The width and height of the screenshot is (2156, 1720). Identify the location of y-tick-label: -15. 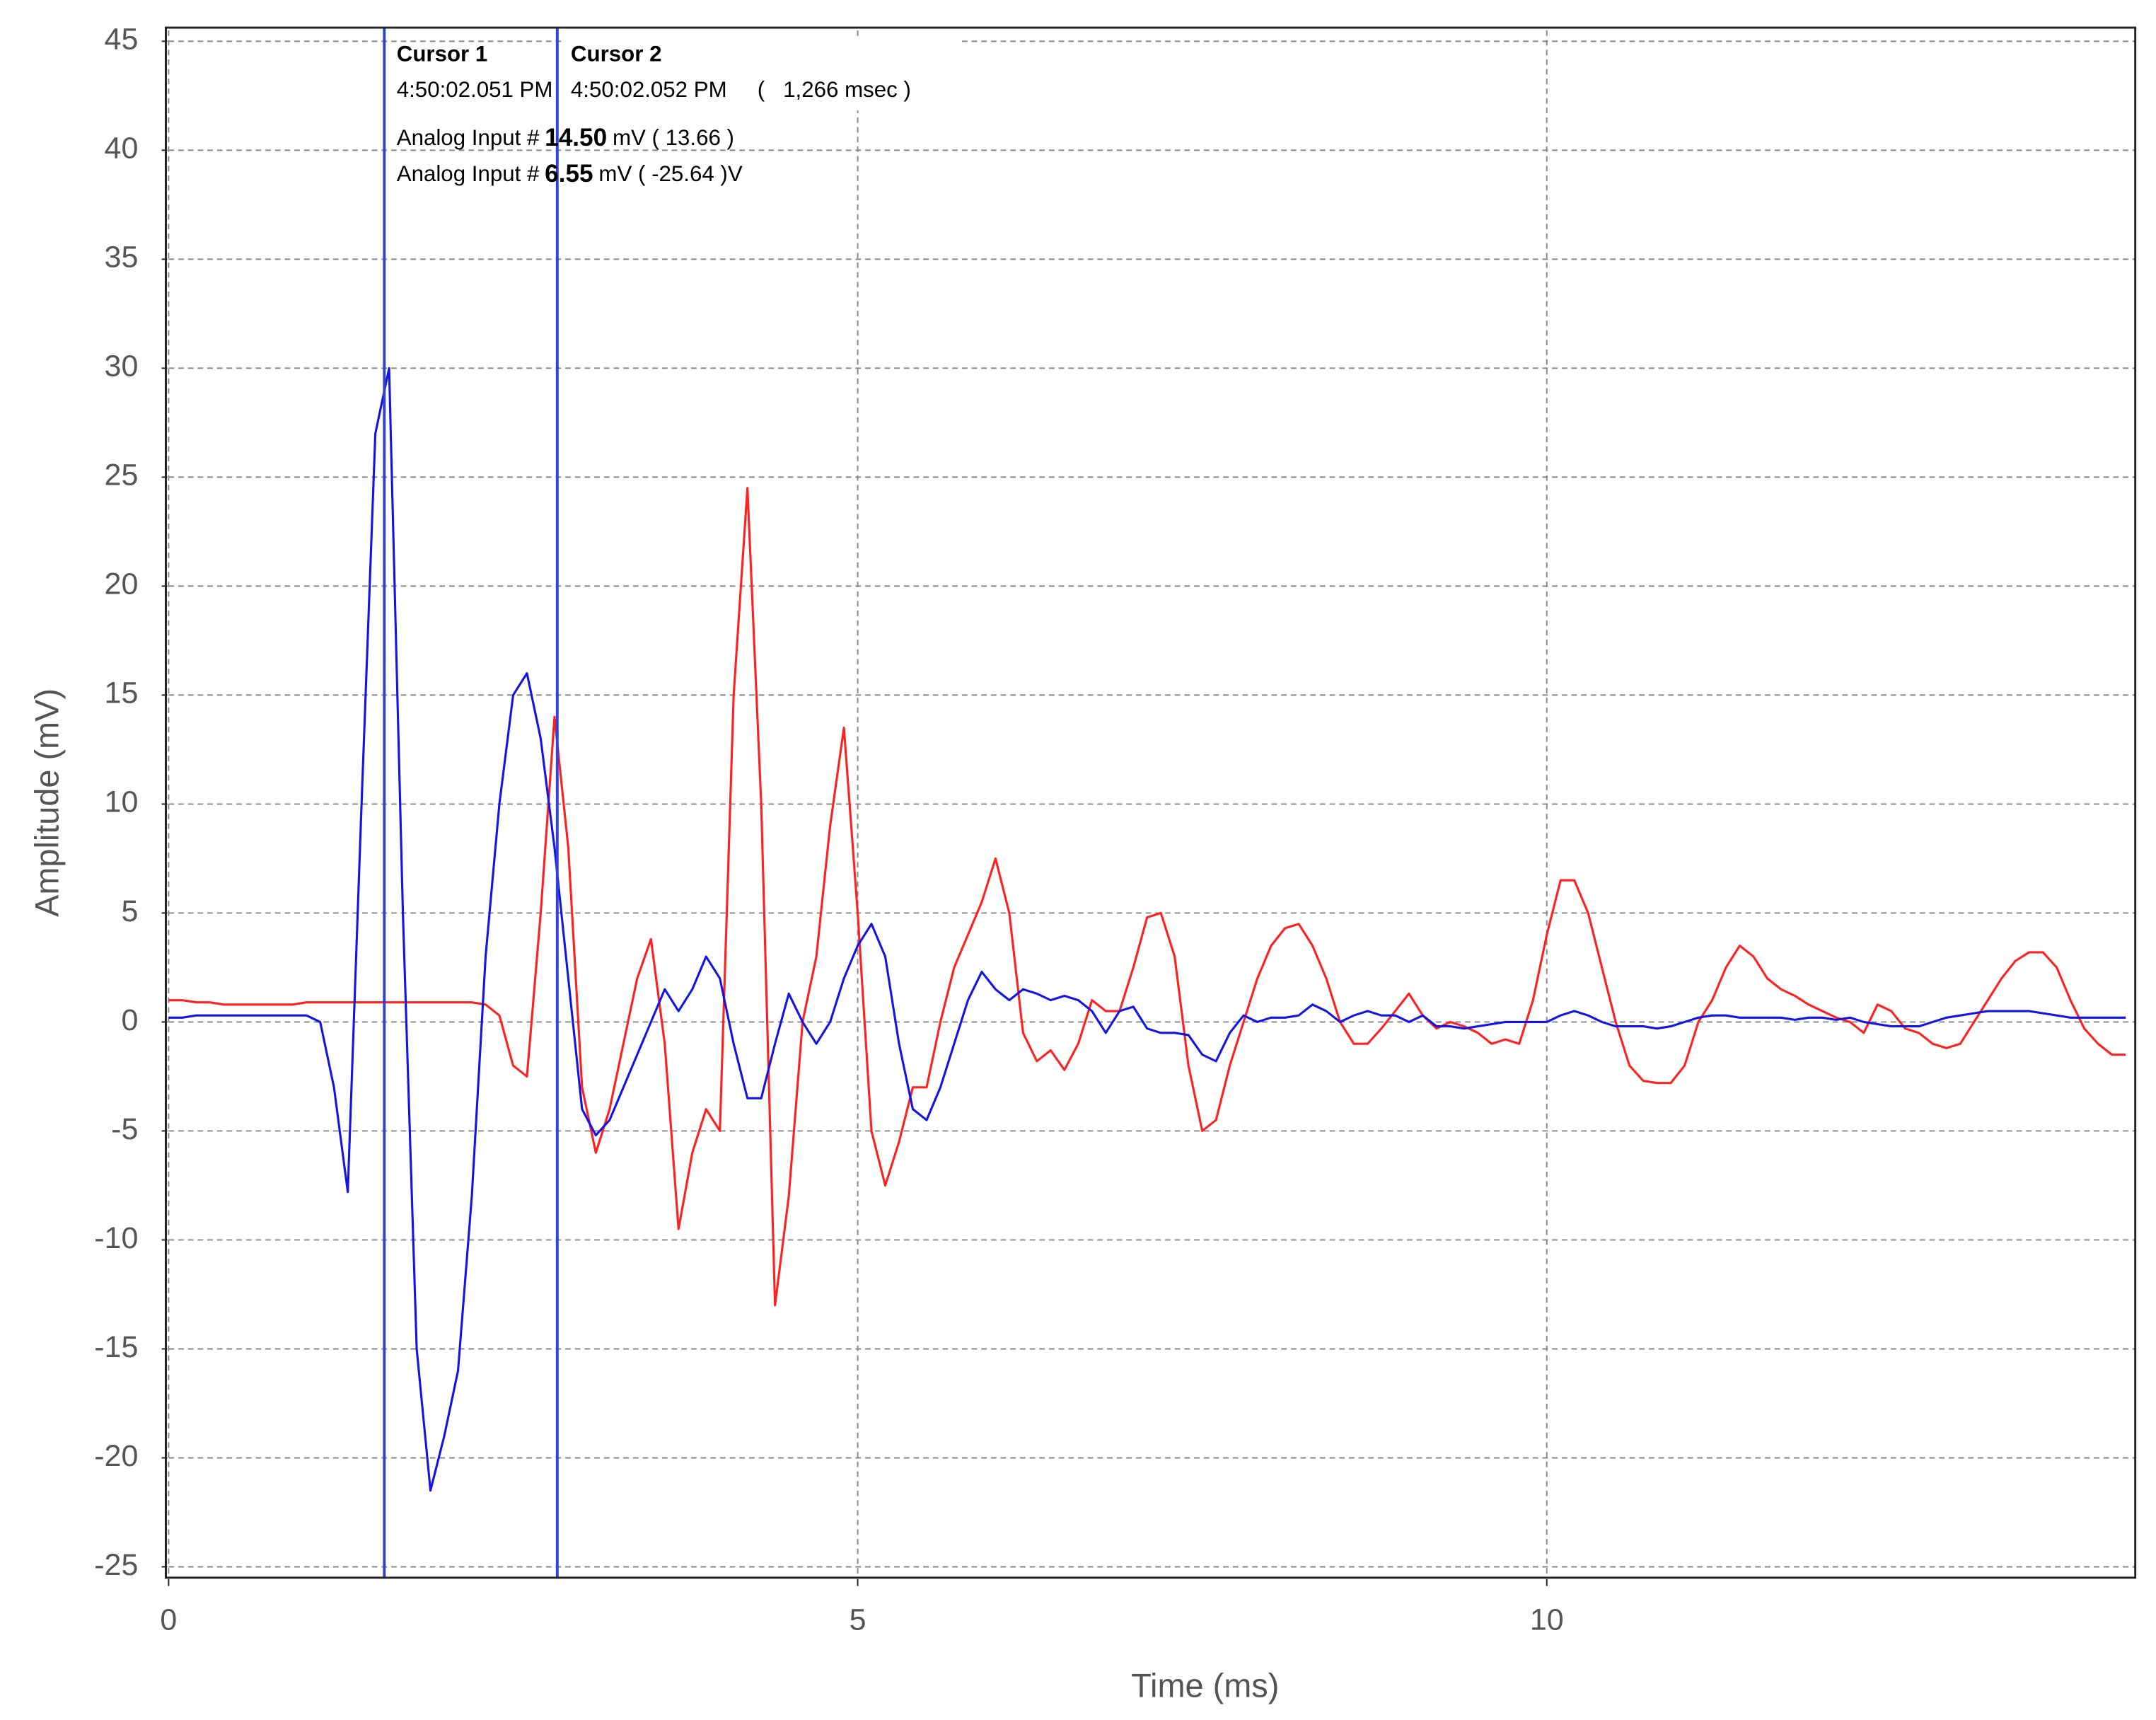
(116, 1347).